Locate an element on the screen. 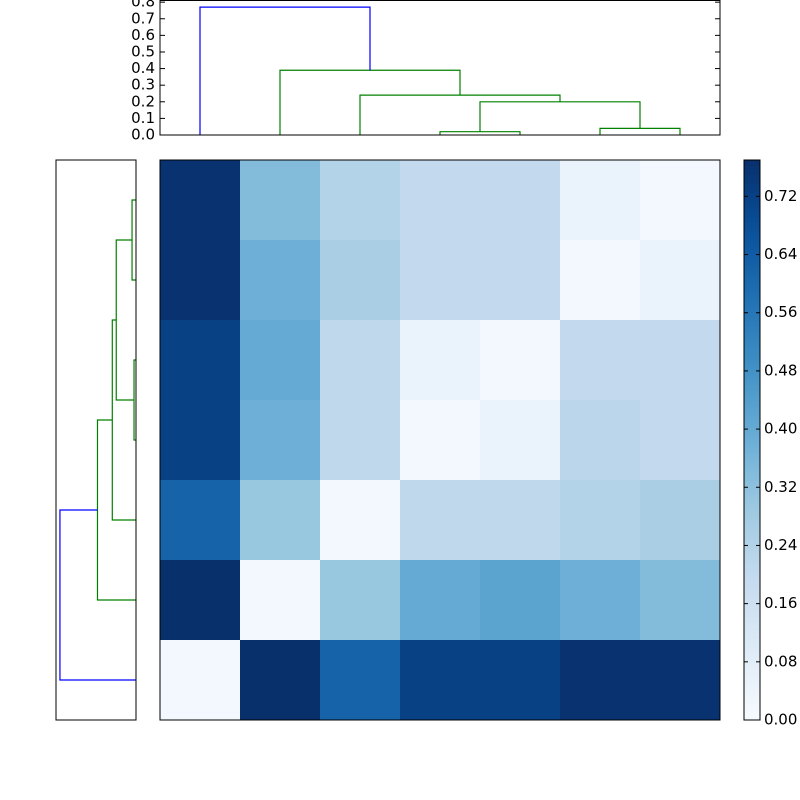 The image size is (800, 800). y-tick-label: 0.6 is located at coordinates (143, 35).